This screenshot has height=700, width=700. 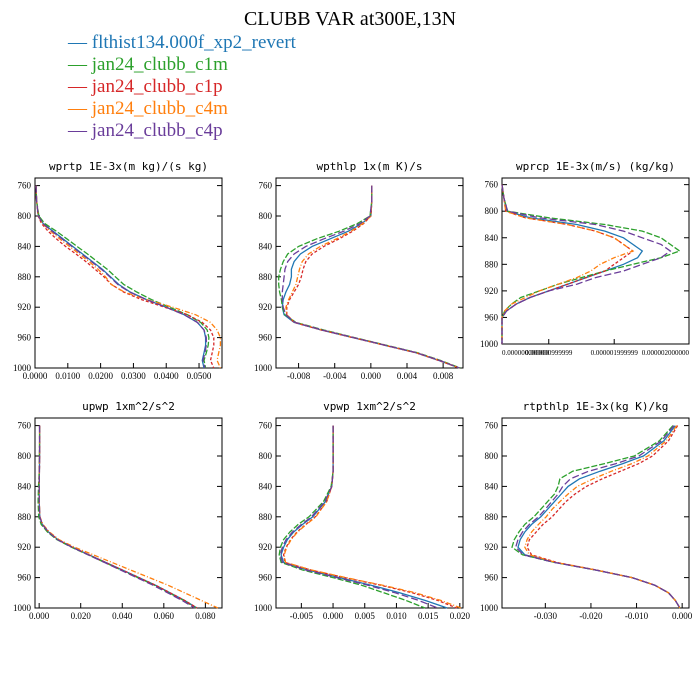 What do you see at coordinates (407, 376) in the screenshot?
I see `x-tick-label: 0.004` at bounding box center [407, 376].